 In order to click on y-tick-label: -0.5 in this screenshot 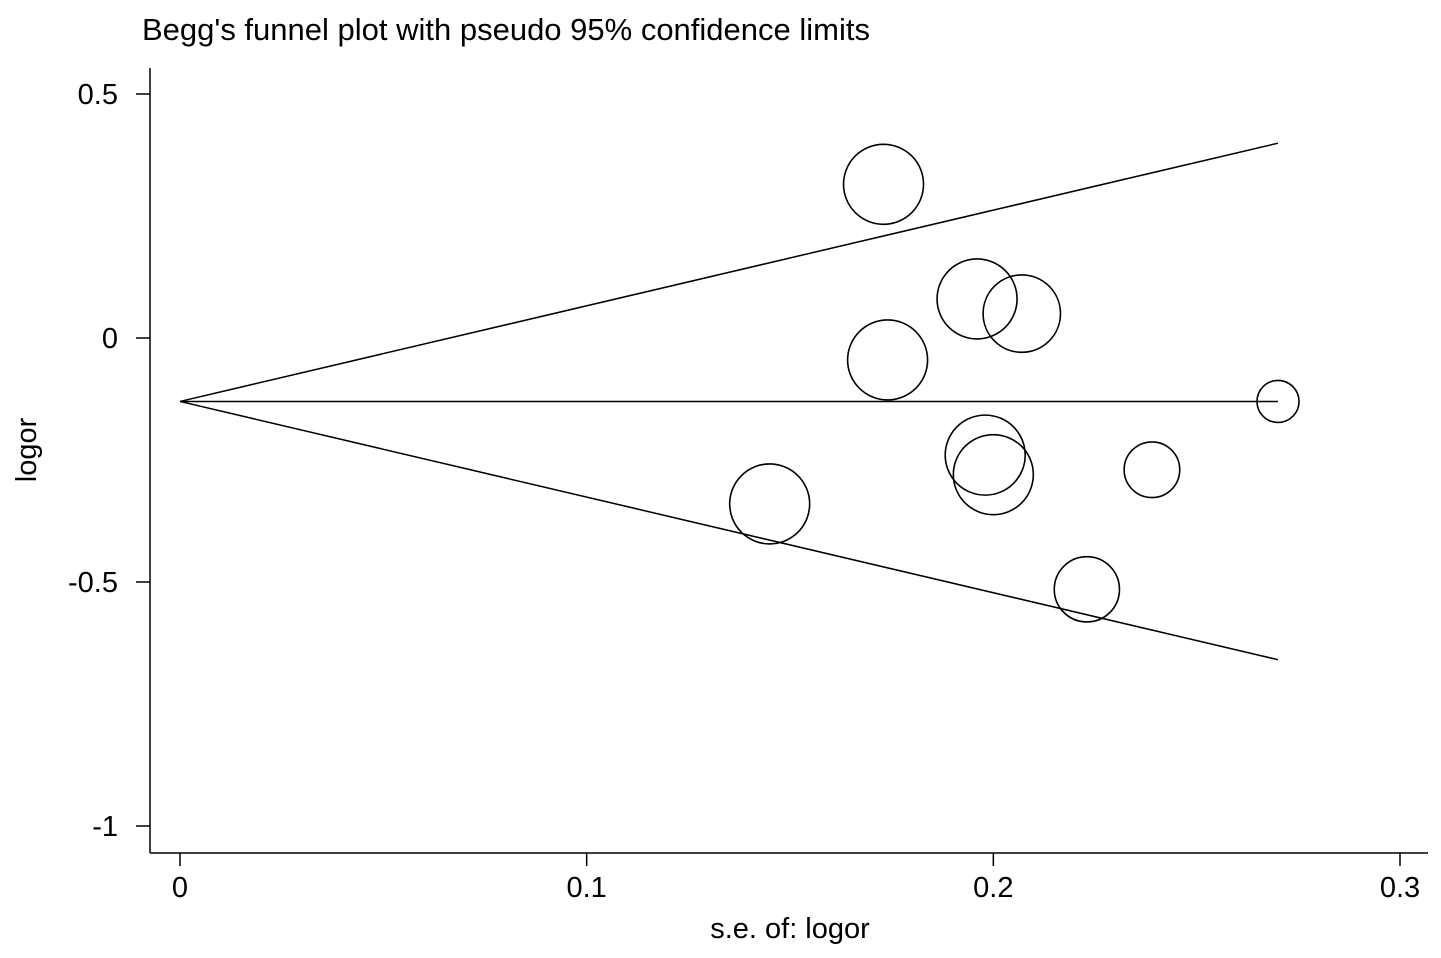, I will do `click(93, 583)`.